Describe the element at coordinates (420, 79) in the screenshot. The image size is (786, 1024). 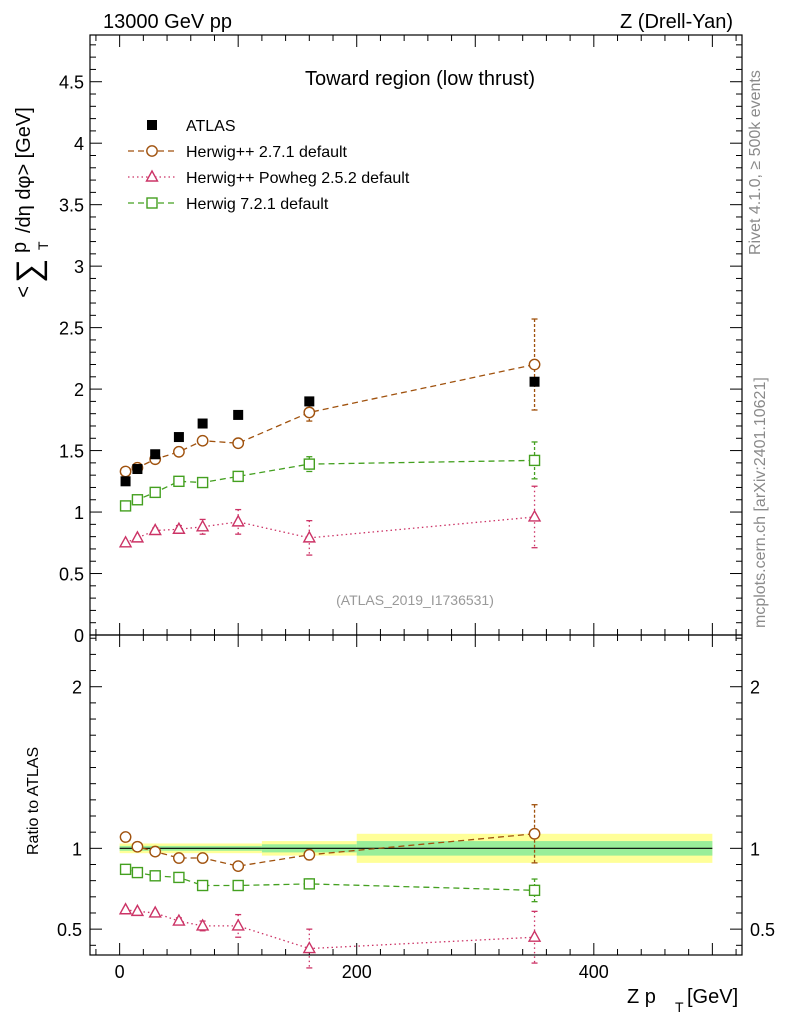
I see `chart-title: Toward region (low thrust)` at that location.